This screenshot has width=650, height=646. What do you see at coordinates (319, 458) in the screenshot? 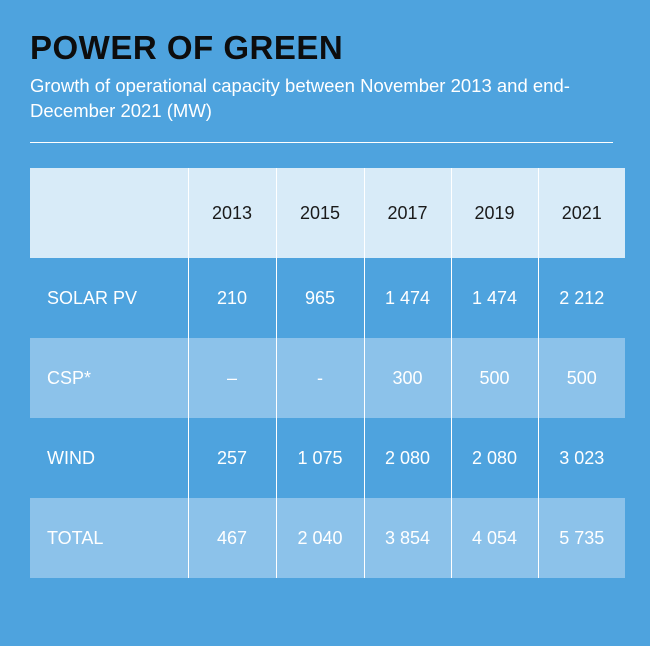
I see `table-cell: 1 075` at bounding box center [319, 458].